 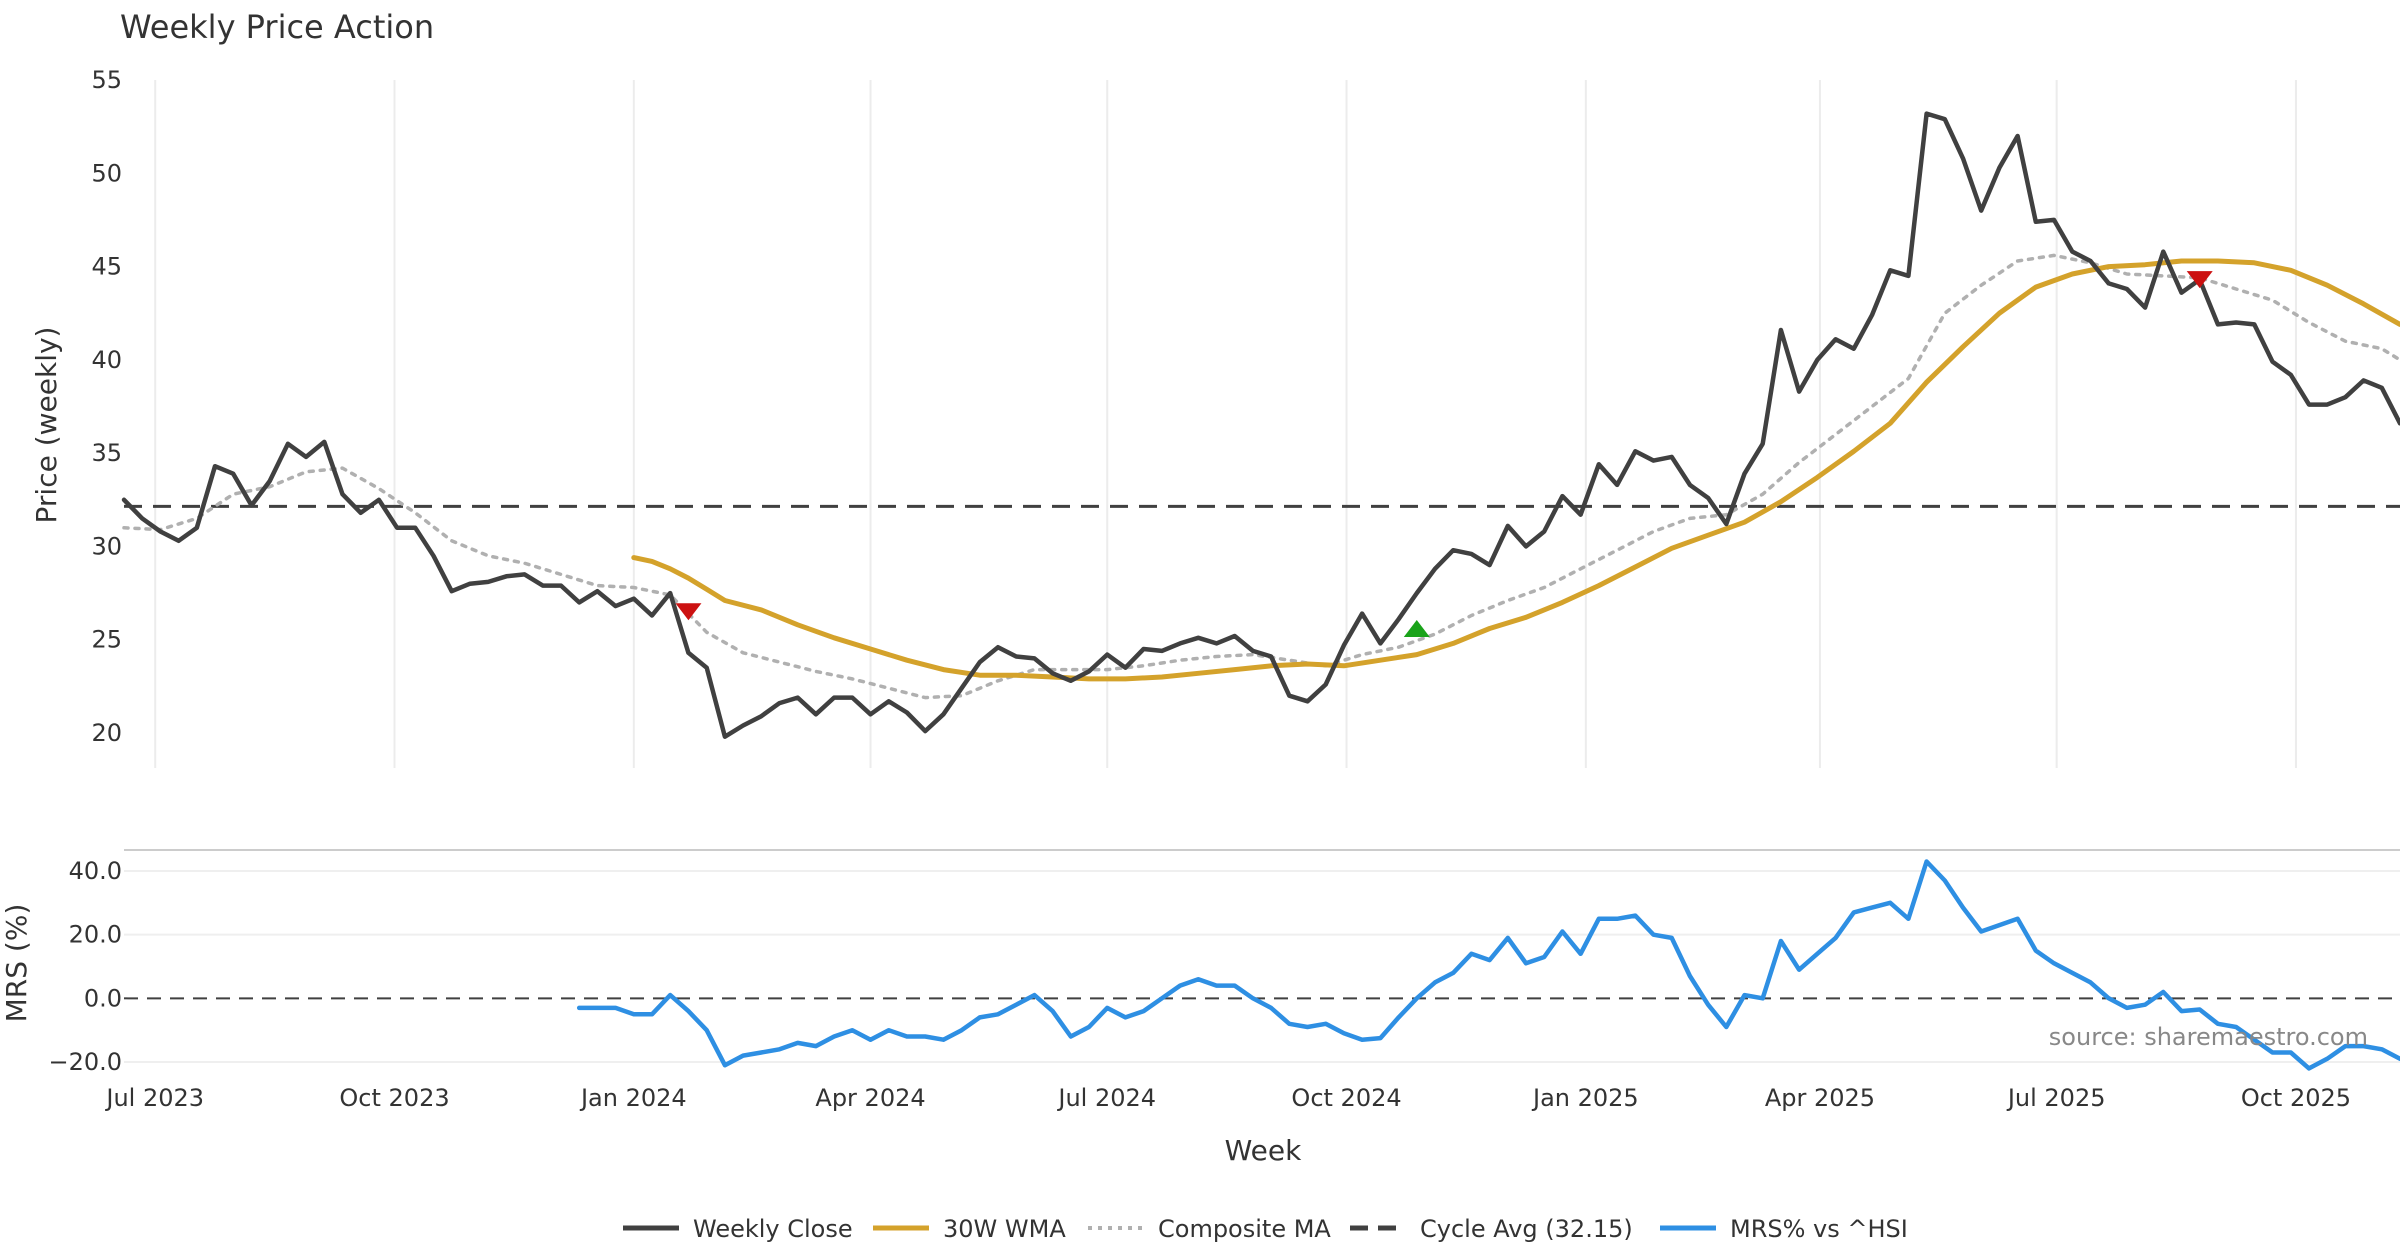 What do you see at coordinates (1346, 1098) in the screenshot?
I see `x-tick-oct-2024: Oct 2024` at bounding box center [1346, 1098].